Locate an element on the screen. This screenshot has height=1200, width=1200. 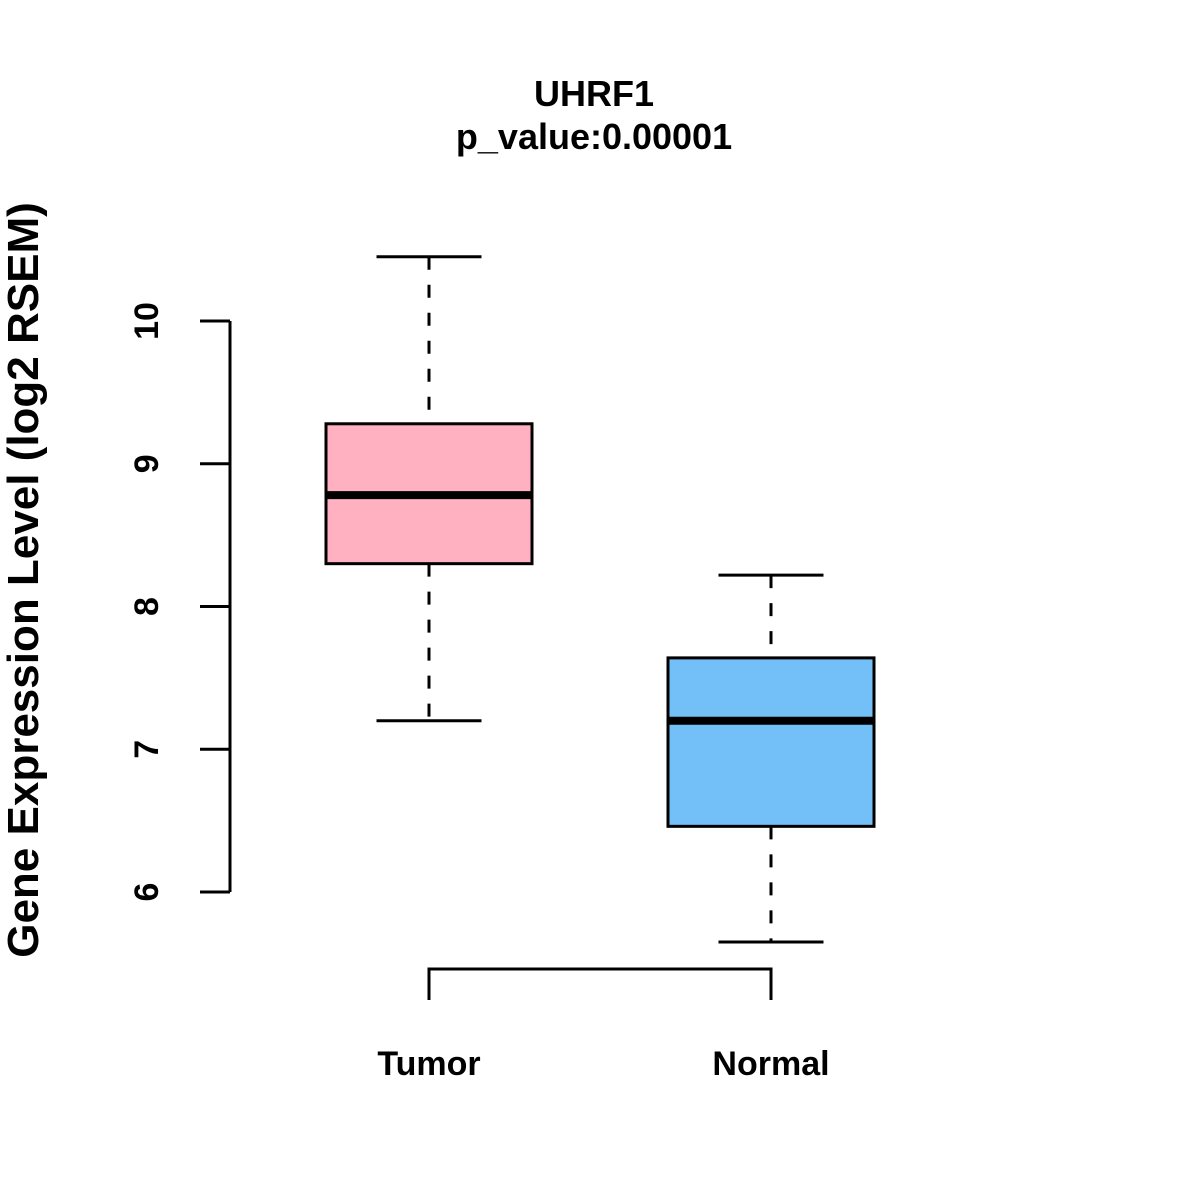
chart-subtitle: p_value:0.00001 is located at coordinates (594, 136).